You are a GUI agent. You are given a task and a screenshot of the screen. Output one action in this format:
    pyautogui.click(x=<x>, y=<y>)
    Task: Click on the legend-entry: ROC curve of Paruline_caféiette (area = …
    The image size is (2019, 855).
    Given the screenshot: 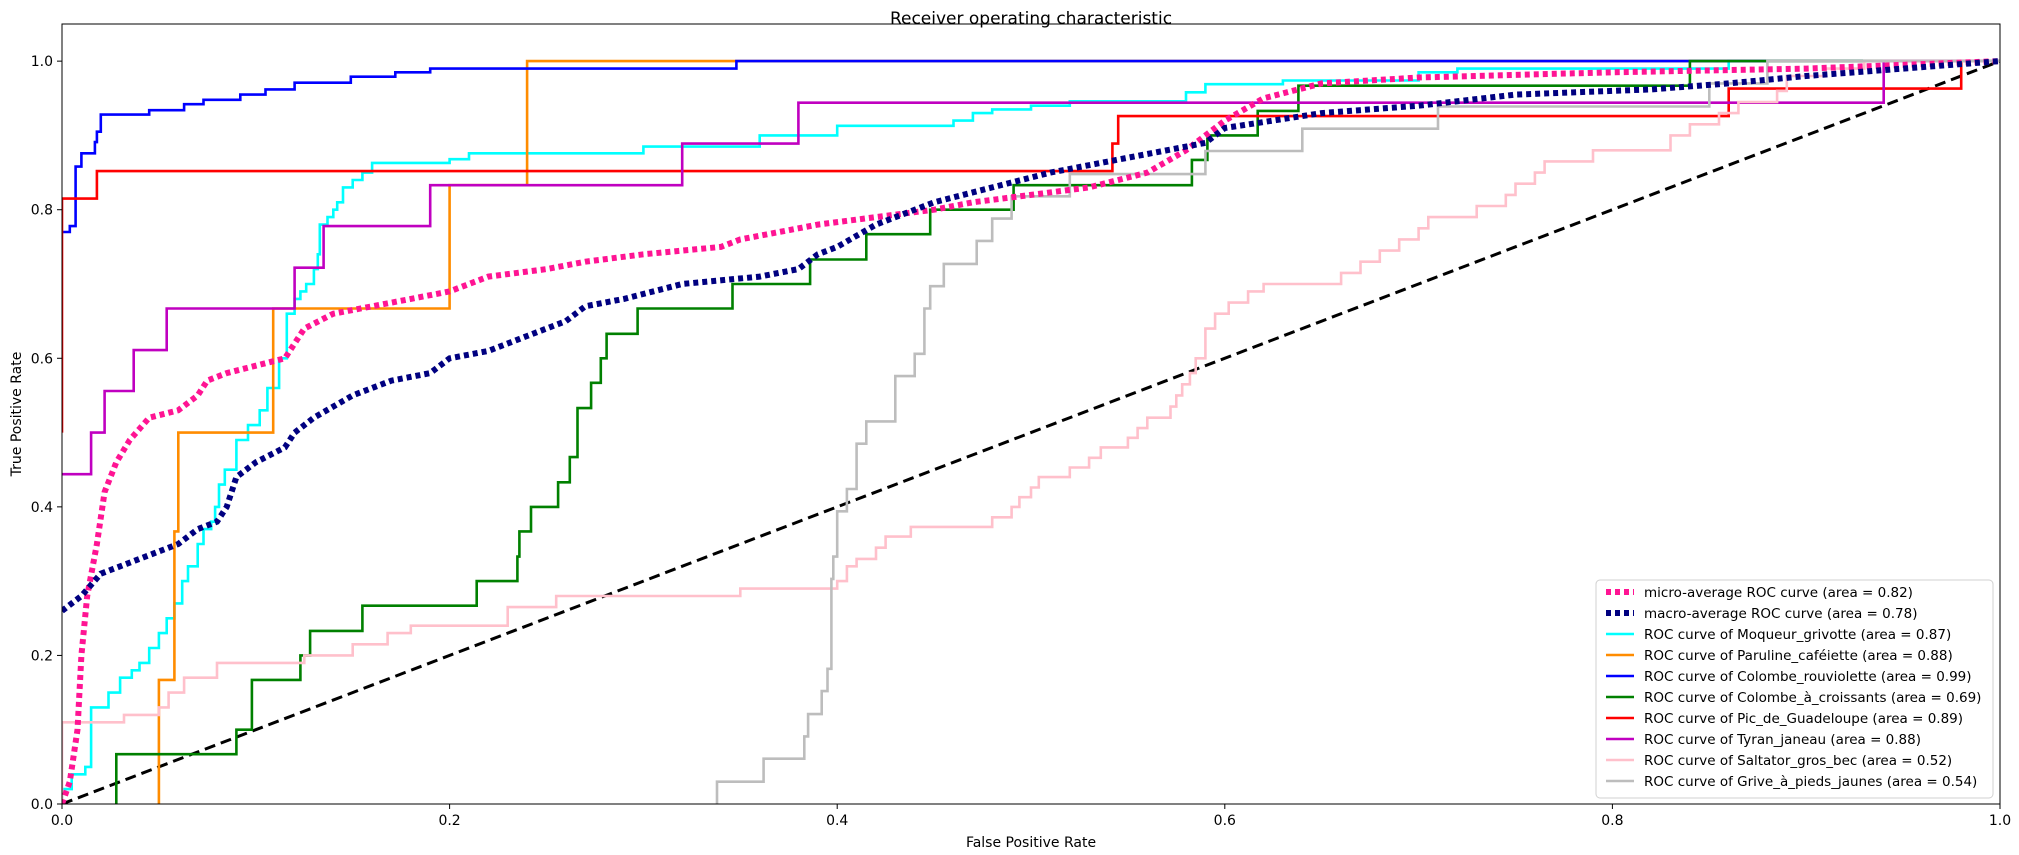 What is the action you would take?
    pyautogui.click(x=1798, y=656)
    